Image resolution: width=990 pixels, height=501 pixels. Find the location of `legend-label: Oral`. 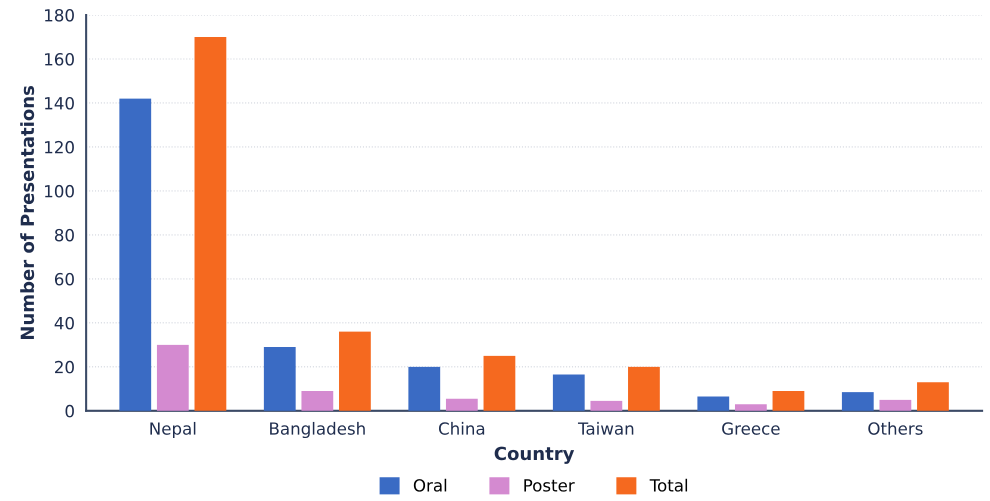

legend-label: Oral is located at coordinates (430, 485).